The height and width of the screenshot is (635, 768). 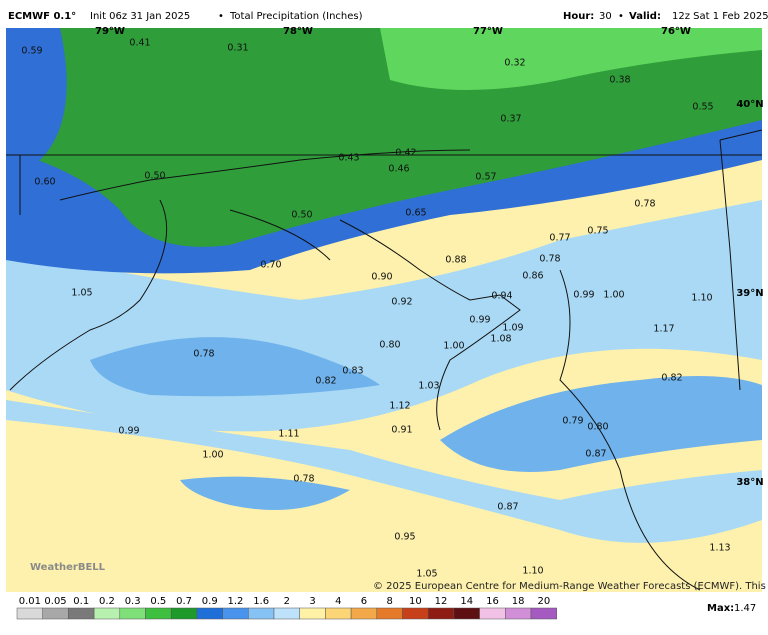 What do you see at coordinates (485, 177) in the screenshot?
I see `value-label: 0.57` at bounding box center [485, 177].